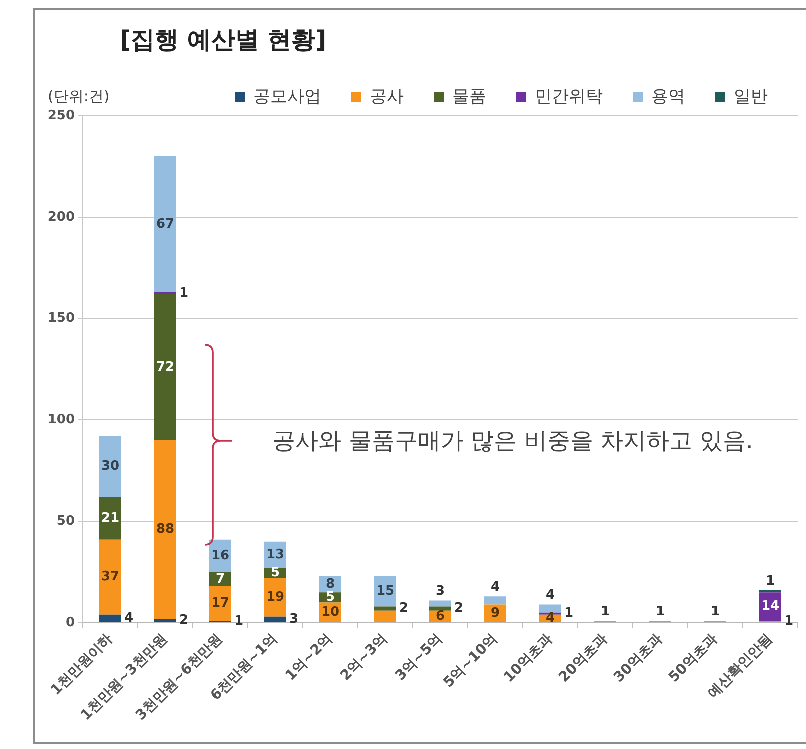  Describe the element at coordinates (221, 579) in the screenshot. I see `data-label: 7` at that location.